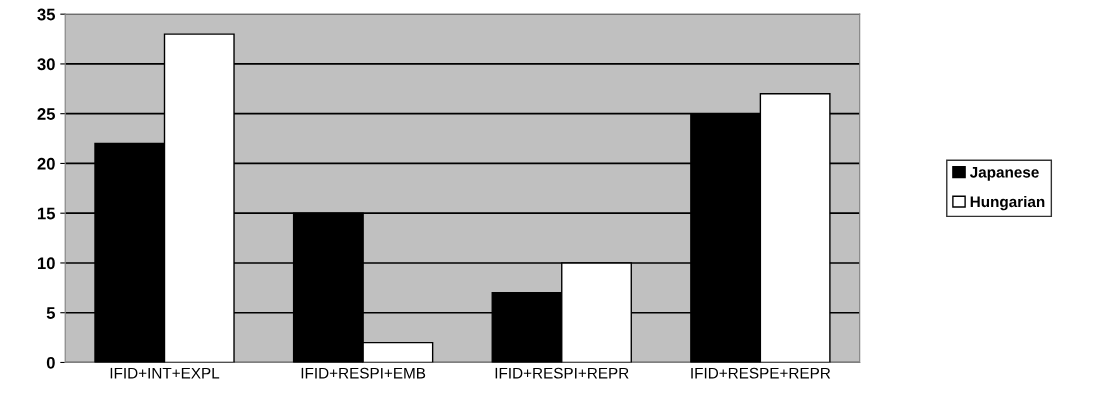  I want to click on x-tick-label: IFID+RESPI+EMB, so click(363, 373).